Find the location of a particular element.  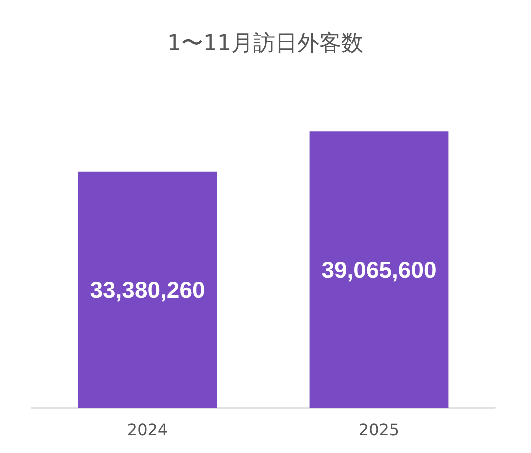

x-tick-label: 2025 is located at coordinates (379, 430).